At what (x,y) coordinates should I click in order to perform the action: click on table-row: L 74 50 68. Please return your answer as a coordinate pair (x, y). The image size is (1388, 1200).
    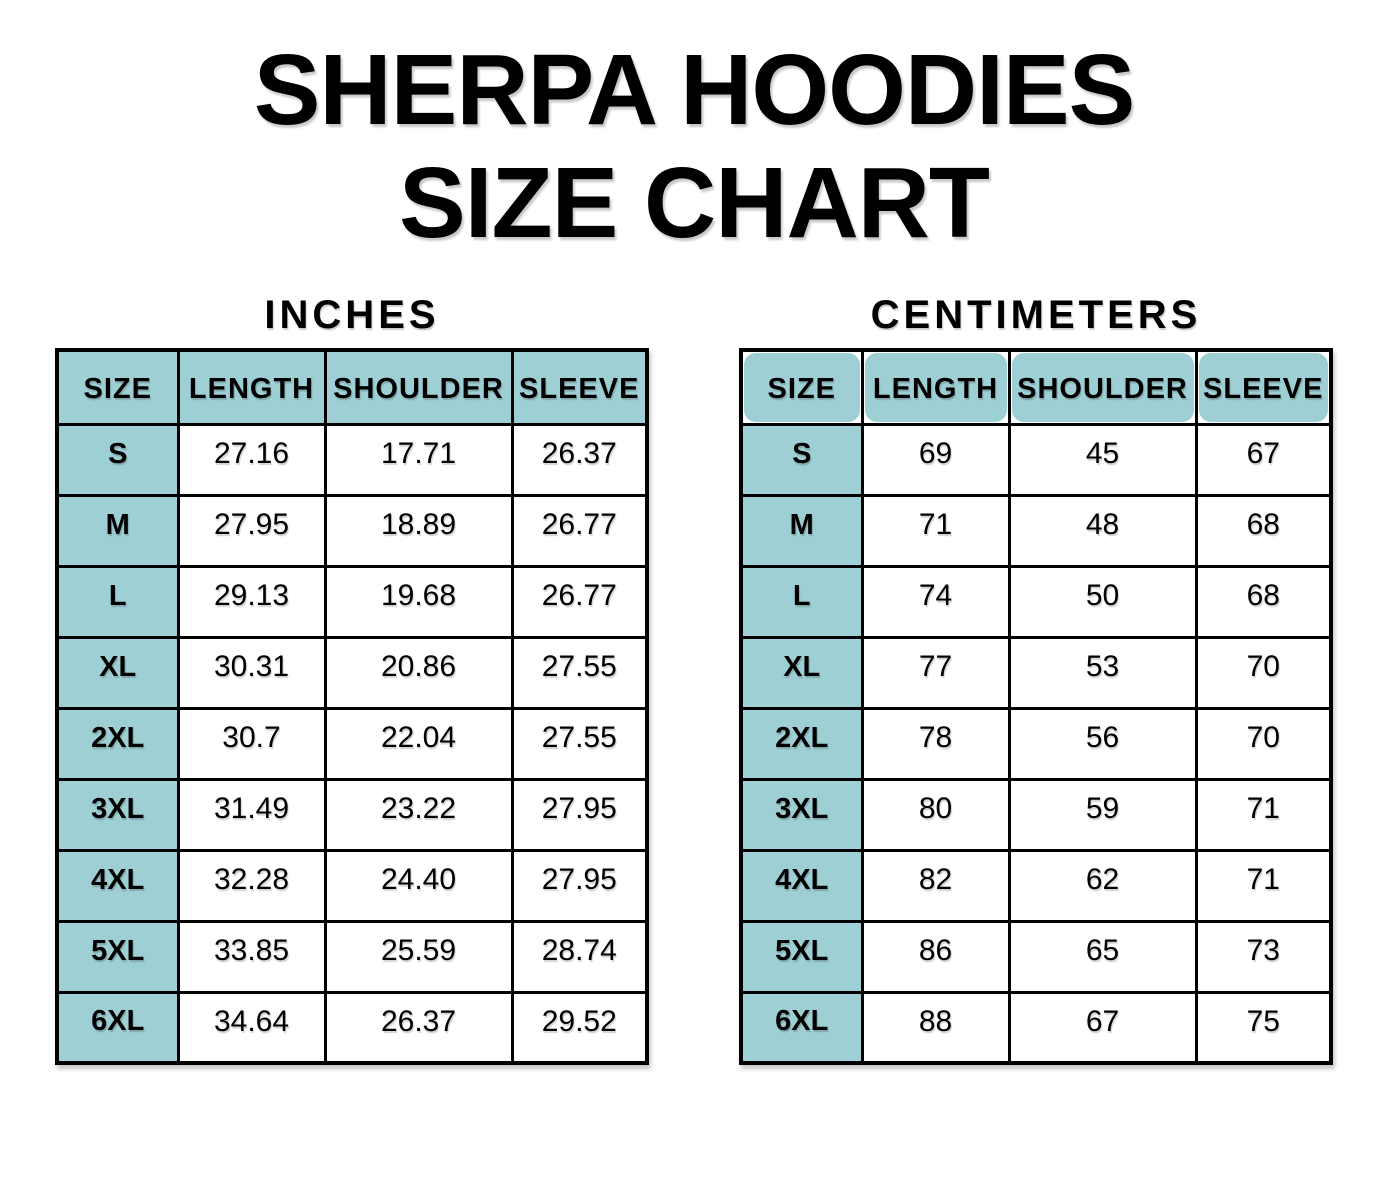
    Looking at the image, I should click on (1036, 601).